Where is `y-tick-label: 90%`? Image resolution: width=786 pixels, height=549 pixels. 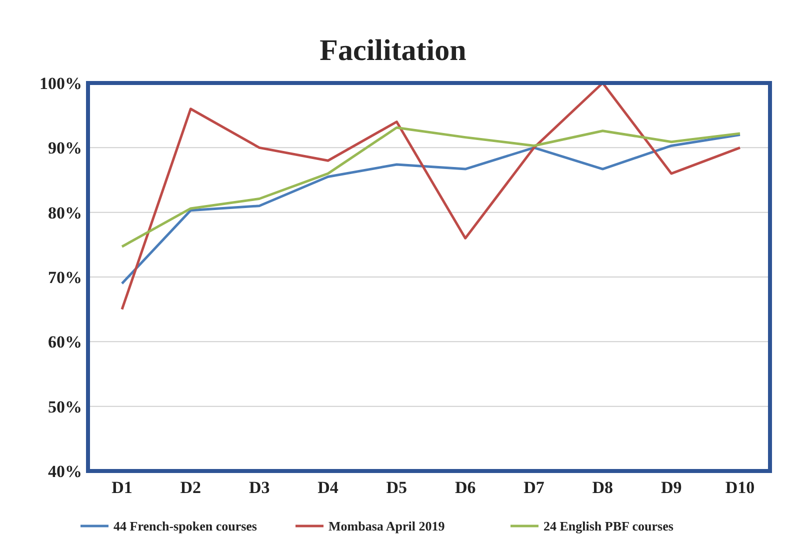
y-tick-label: 90% is located at coordinates (65, 148).